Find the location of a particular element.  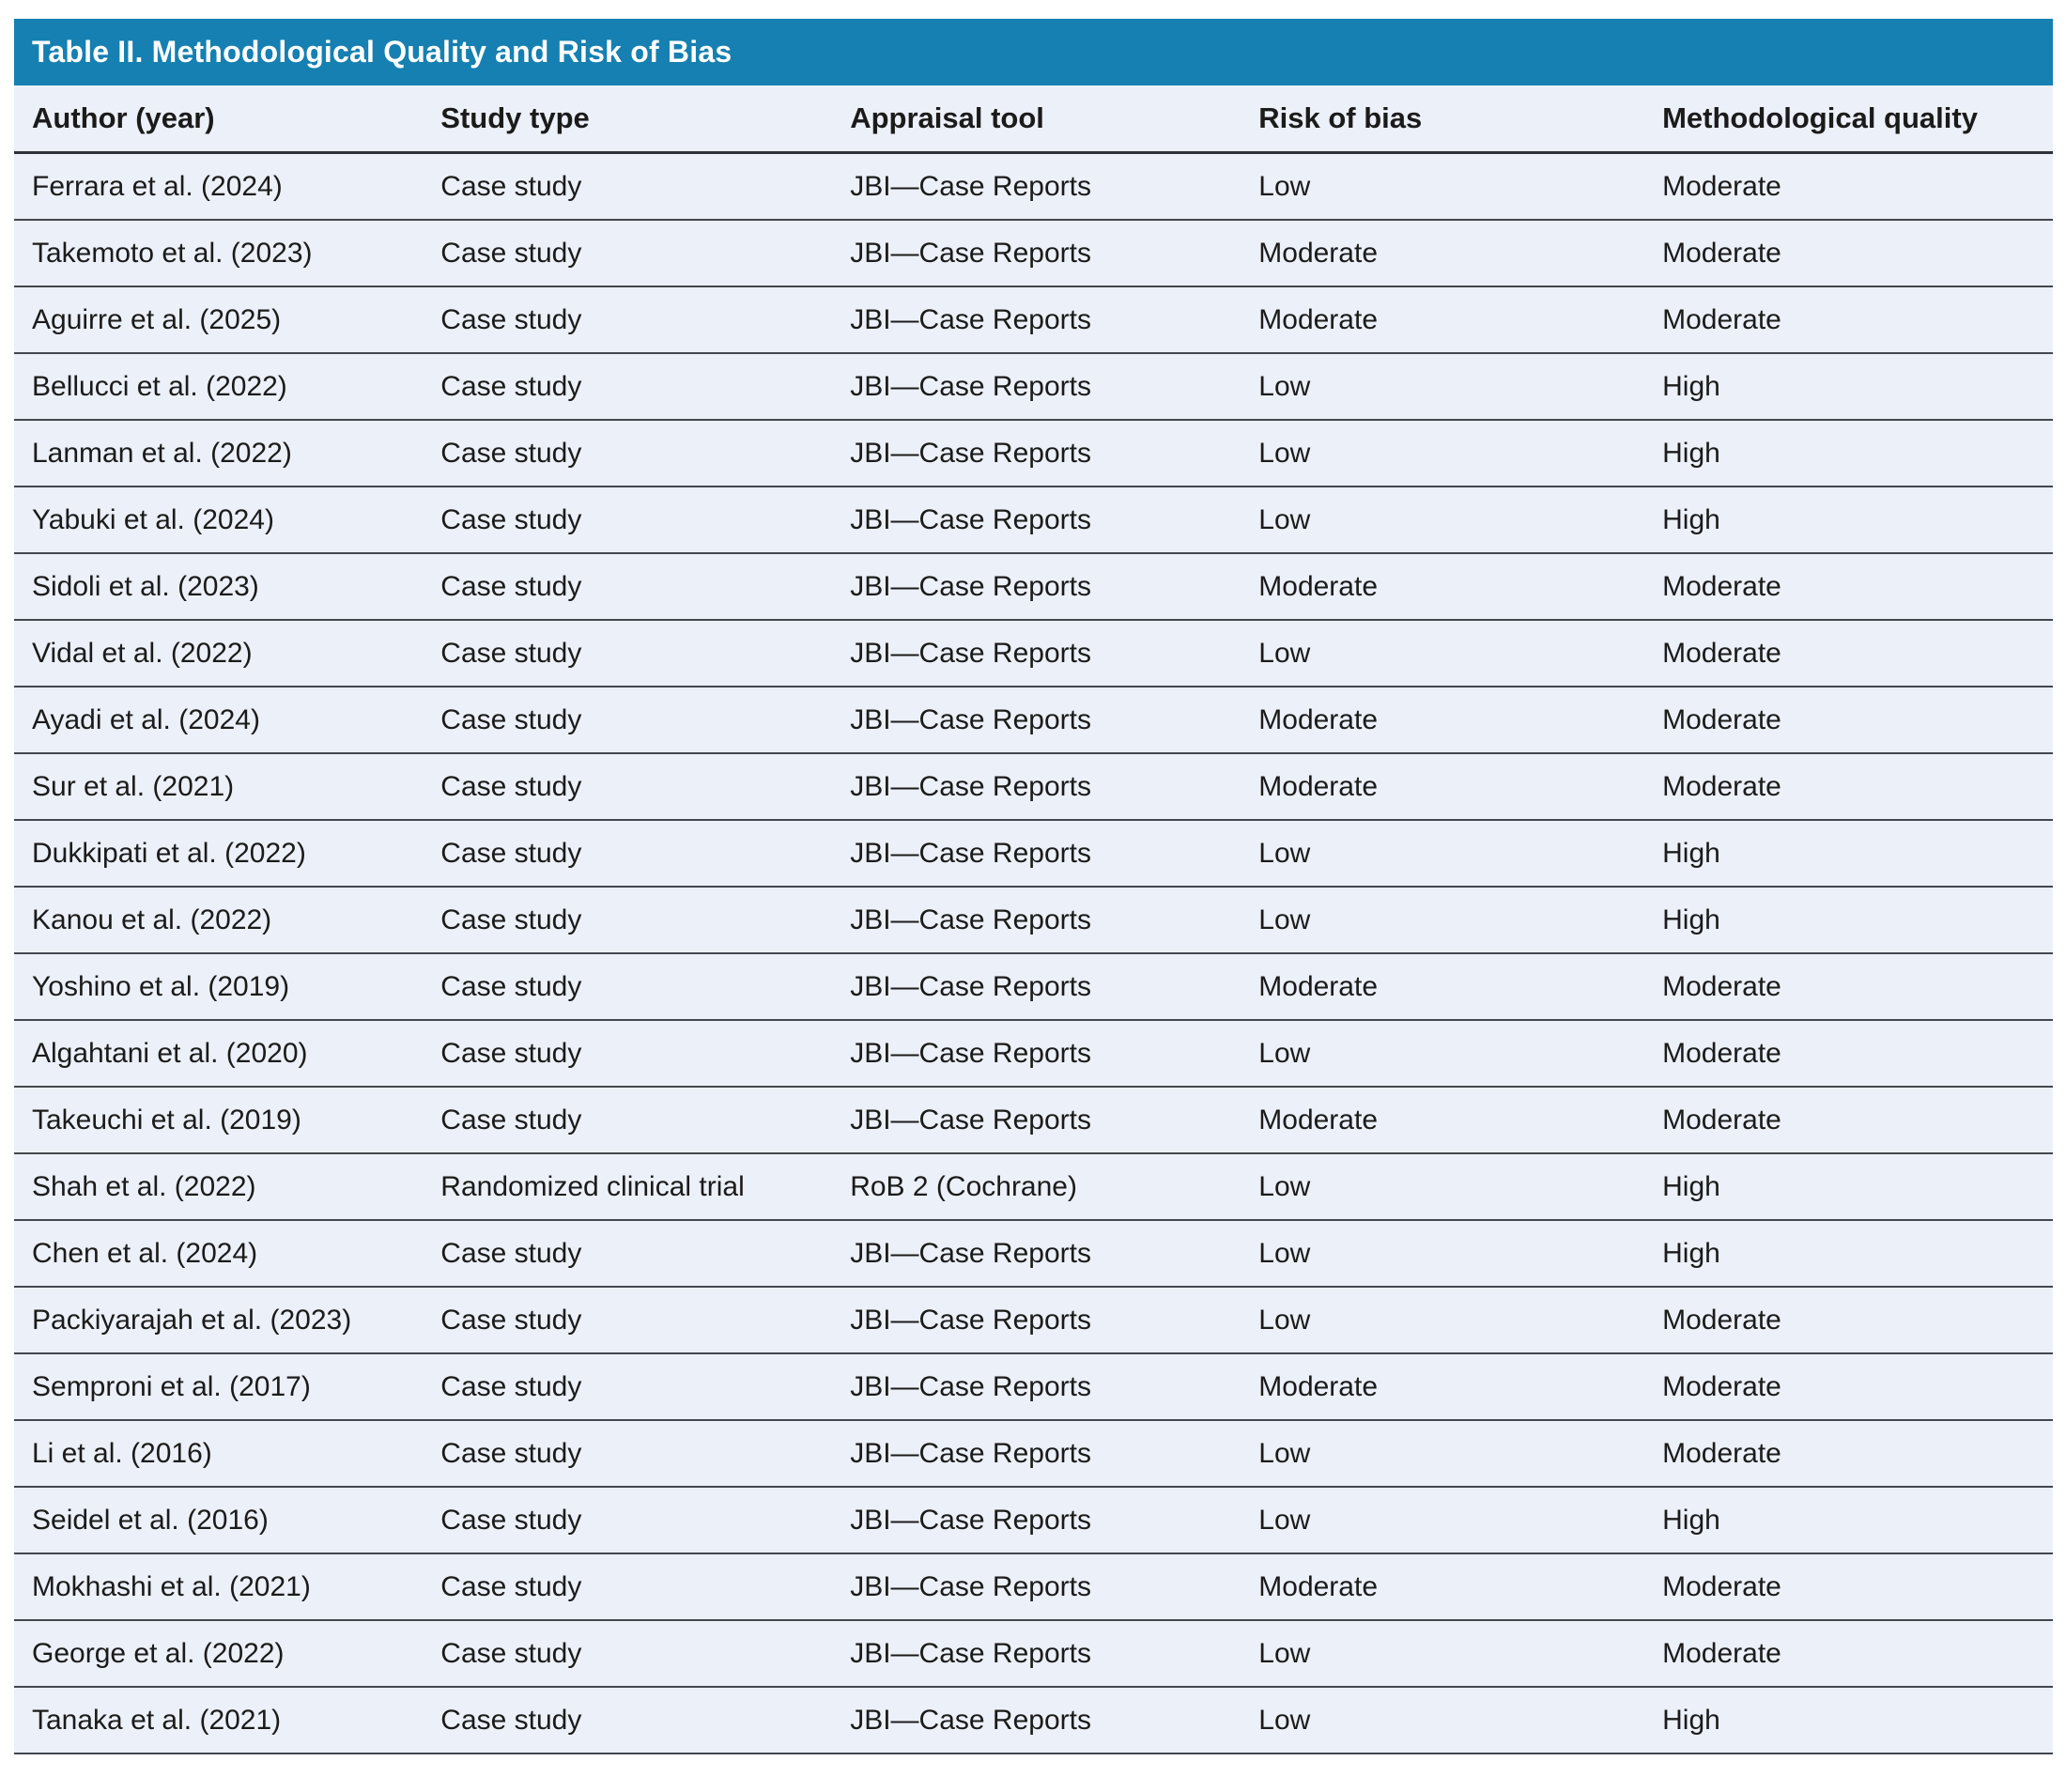

cell-author: Algahtani et al. (2020) is located at coordinates (219, 1054).